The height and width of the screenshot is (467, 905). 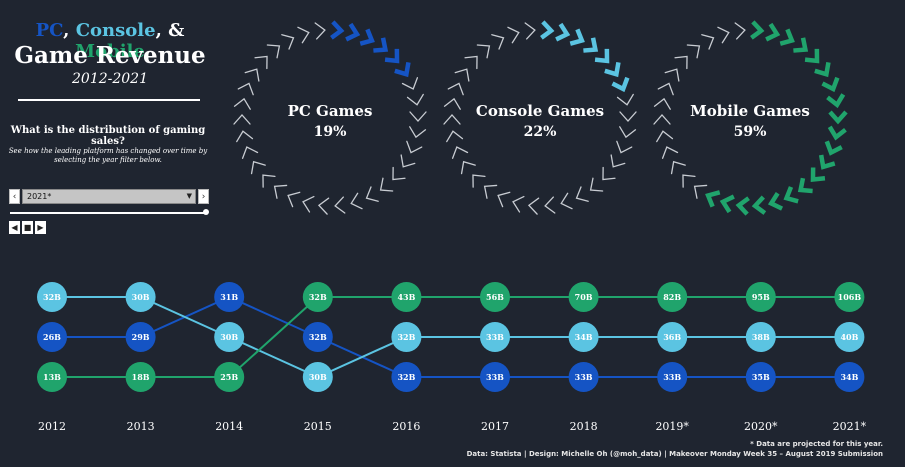 What do you see at coordinates (540, 111) in the screenshot?
I see `gauge-label: Console Games` at bounding box center [540, 111].